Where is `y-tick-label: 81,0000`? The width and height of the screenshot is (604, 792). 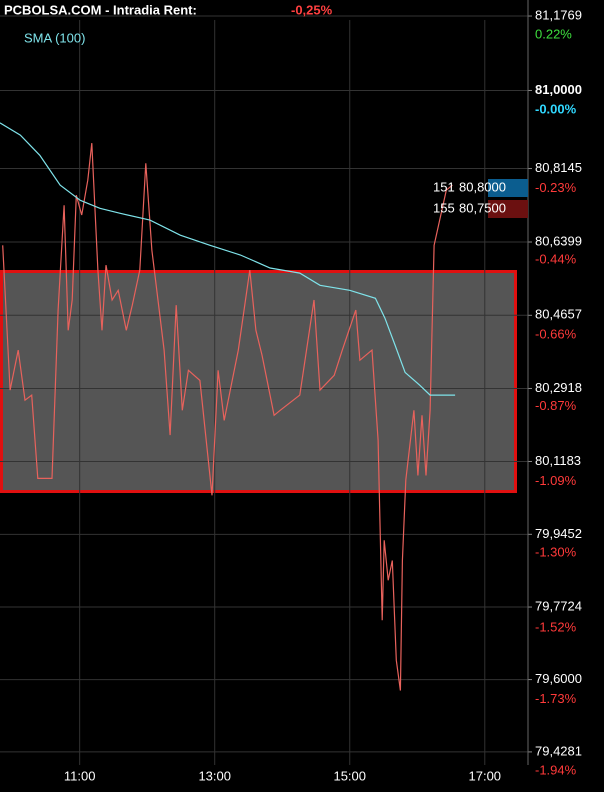 y-tick-label: 81,0000 is located at coordinates (558, 89).